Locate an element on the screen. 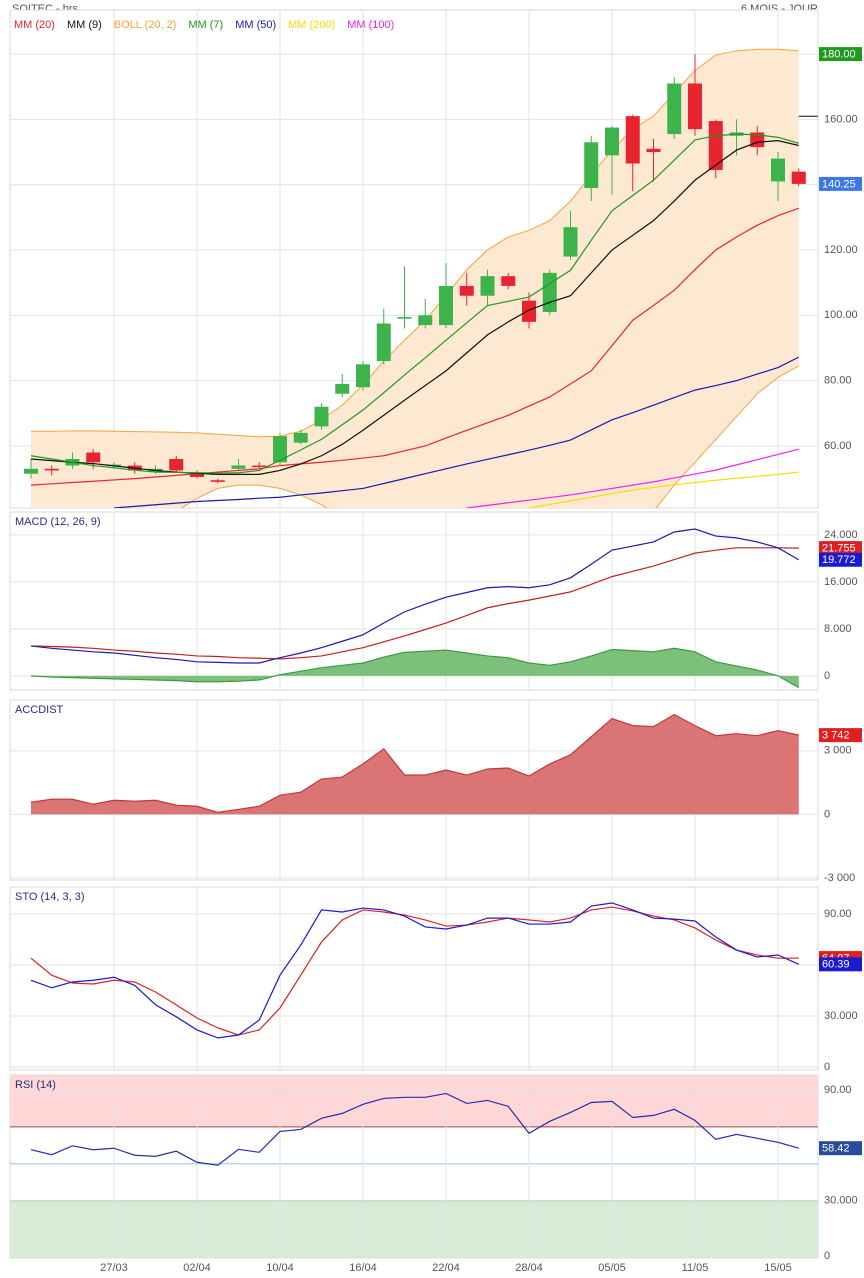 This screenshot has width=864, height=1278. legend-entry: MM (9) is located at coordinates (84, 25).